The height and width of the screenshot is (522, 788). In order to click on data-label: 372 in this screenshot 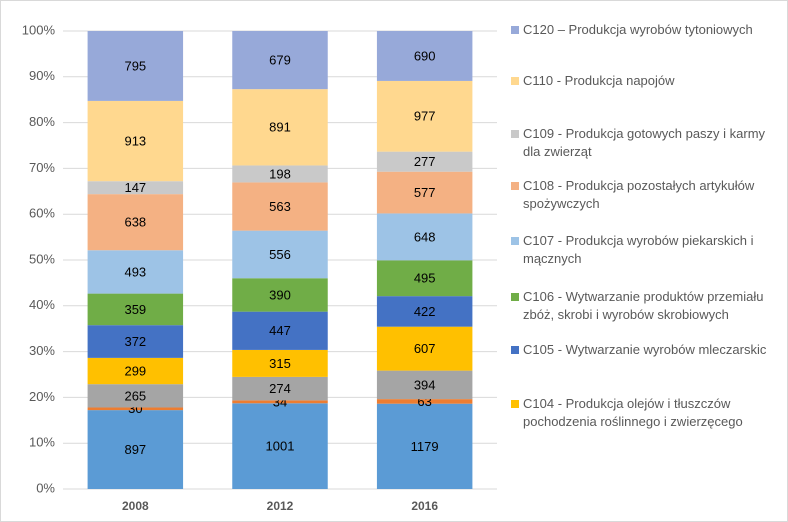, I will do `click(135, 341)`.